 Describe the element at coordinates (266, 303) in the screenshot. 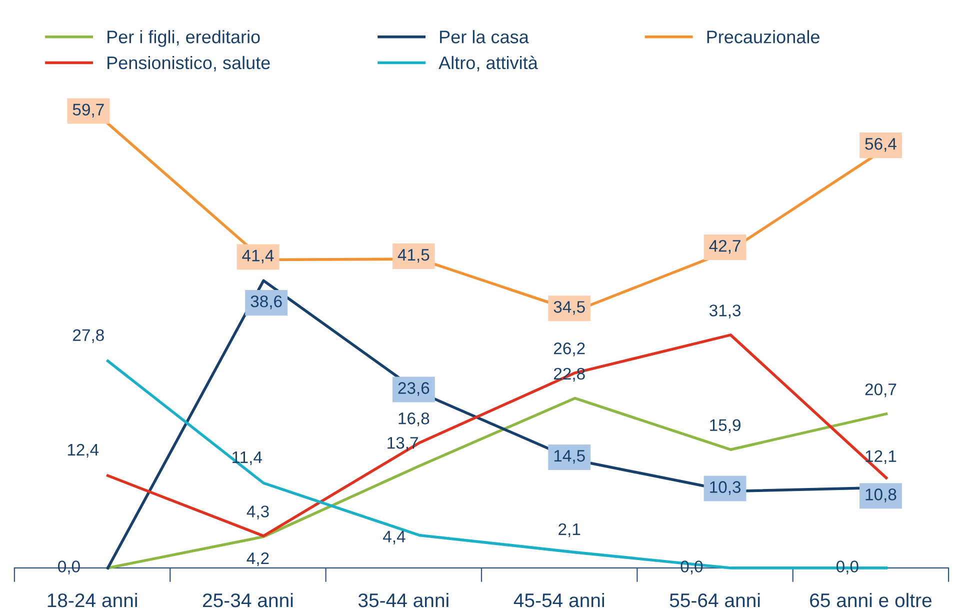

I see `data-label: 38,6` at that location.